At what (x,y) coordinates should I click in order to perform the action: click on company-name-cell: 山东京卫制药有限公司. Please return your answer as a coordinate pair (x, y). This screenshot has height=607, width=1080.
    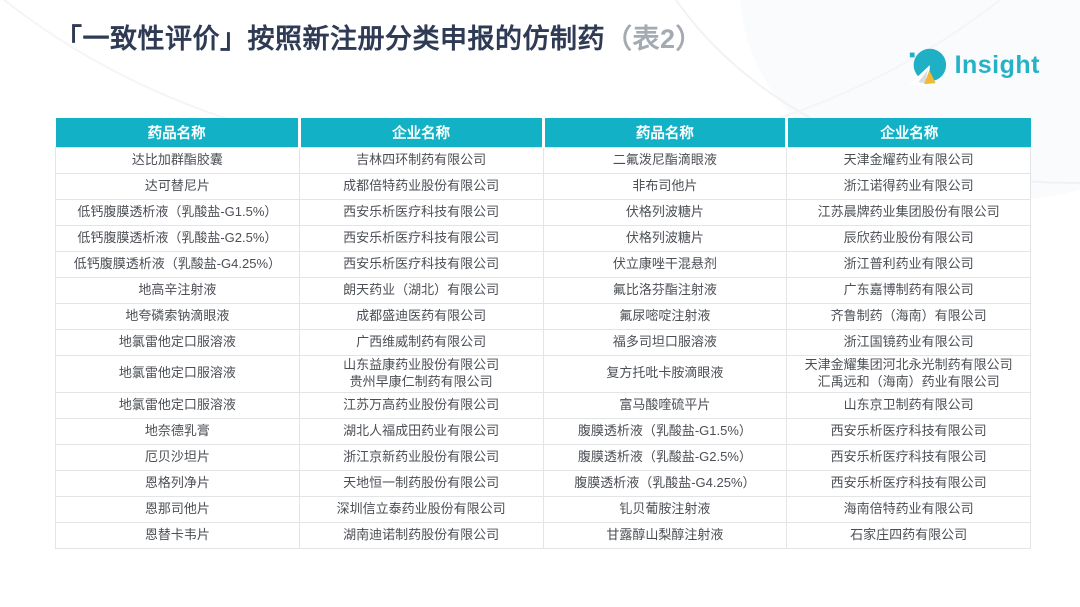
    Looking at the image, I should click on (908, 405).